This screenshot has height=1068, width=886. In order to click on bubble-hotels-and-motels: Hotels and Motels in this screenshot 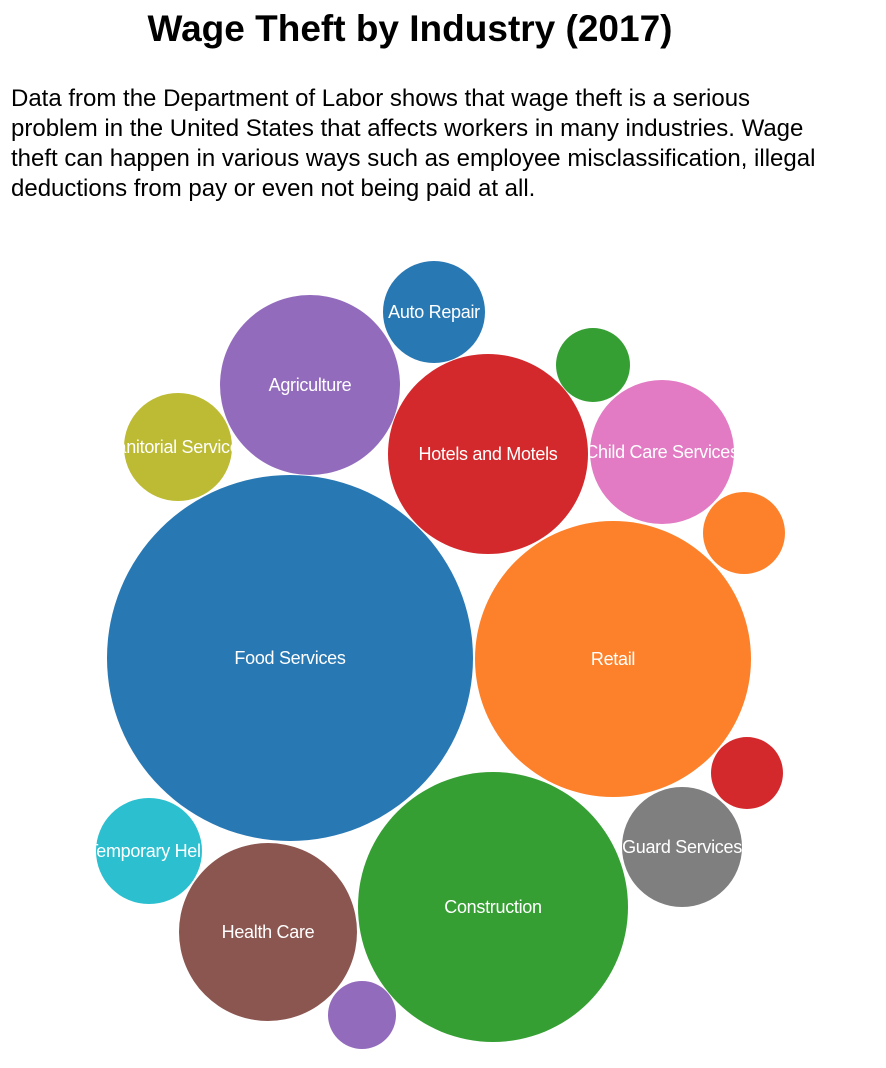, I will do `click(488, 454)`.